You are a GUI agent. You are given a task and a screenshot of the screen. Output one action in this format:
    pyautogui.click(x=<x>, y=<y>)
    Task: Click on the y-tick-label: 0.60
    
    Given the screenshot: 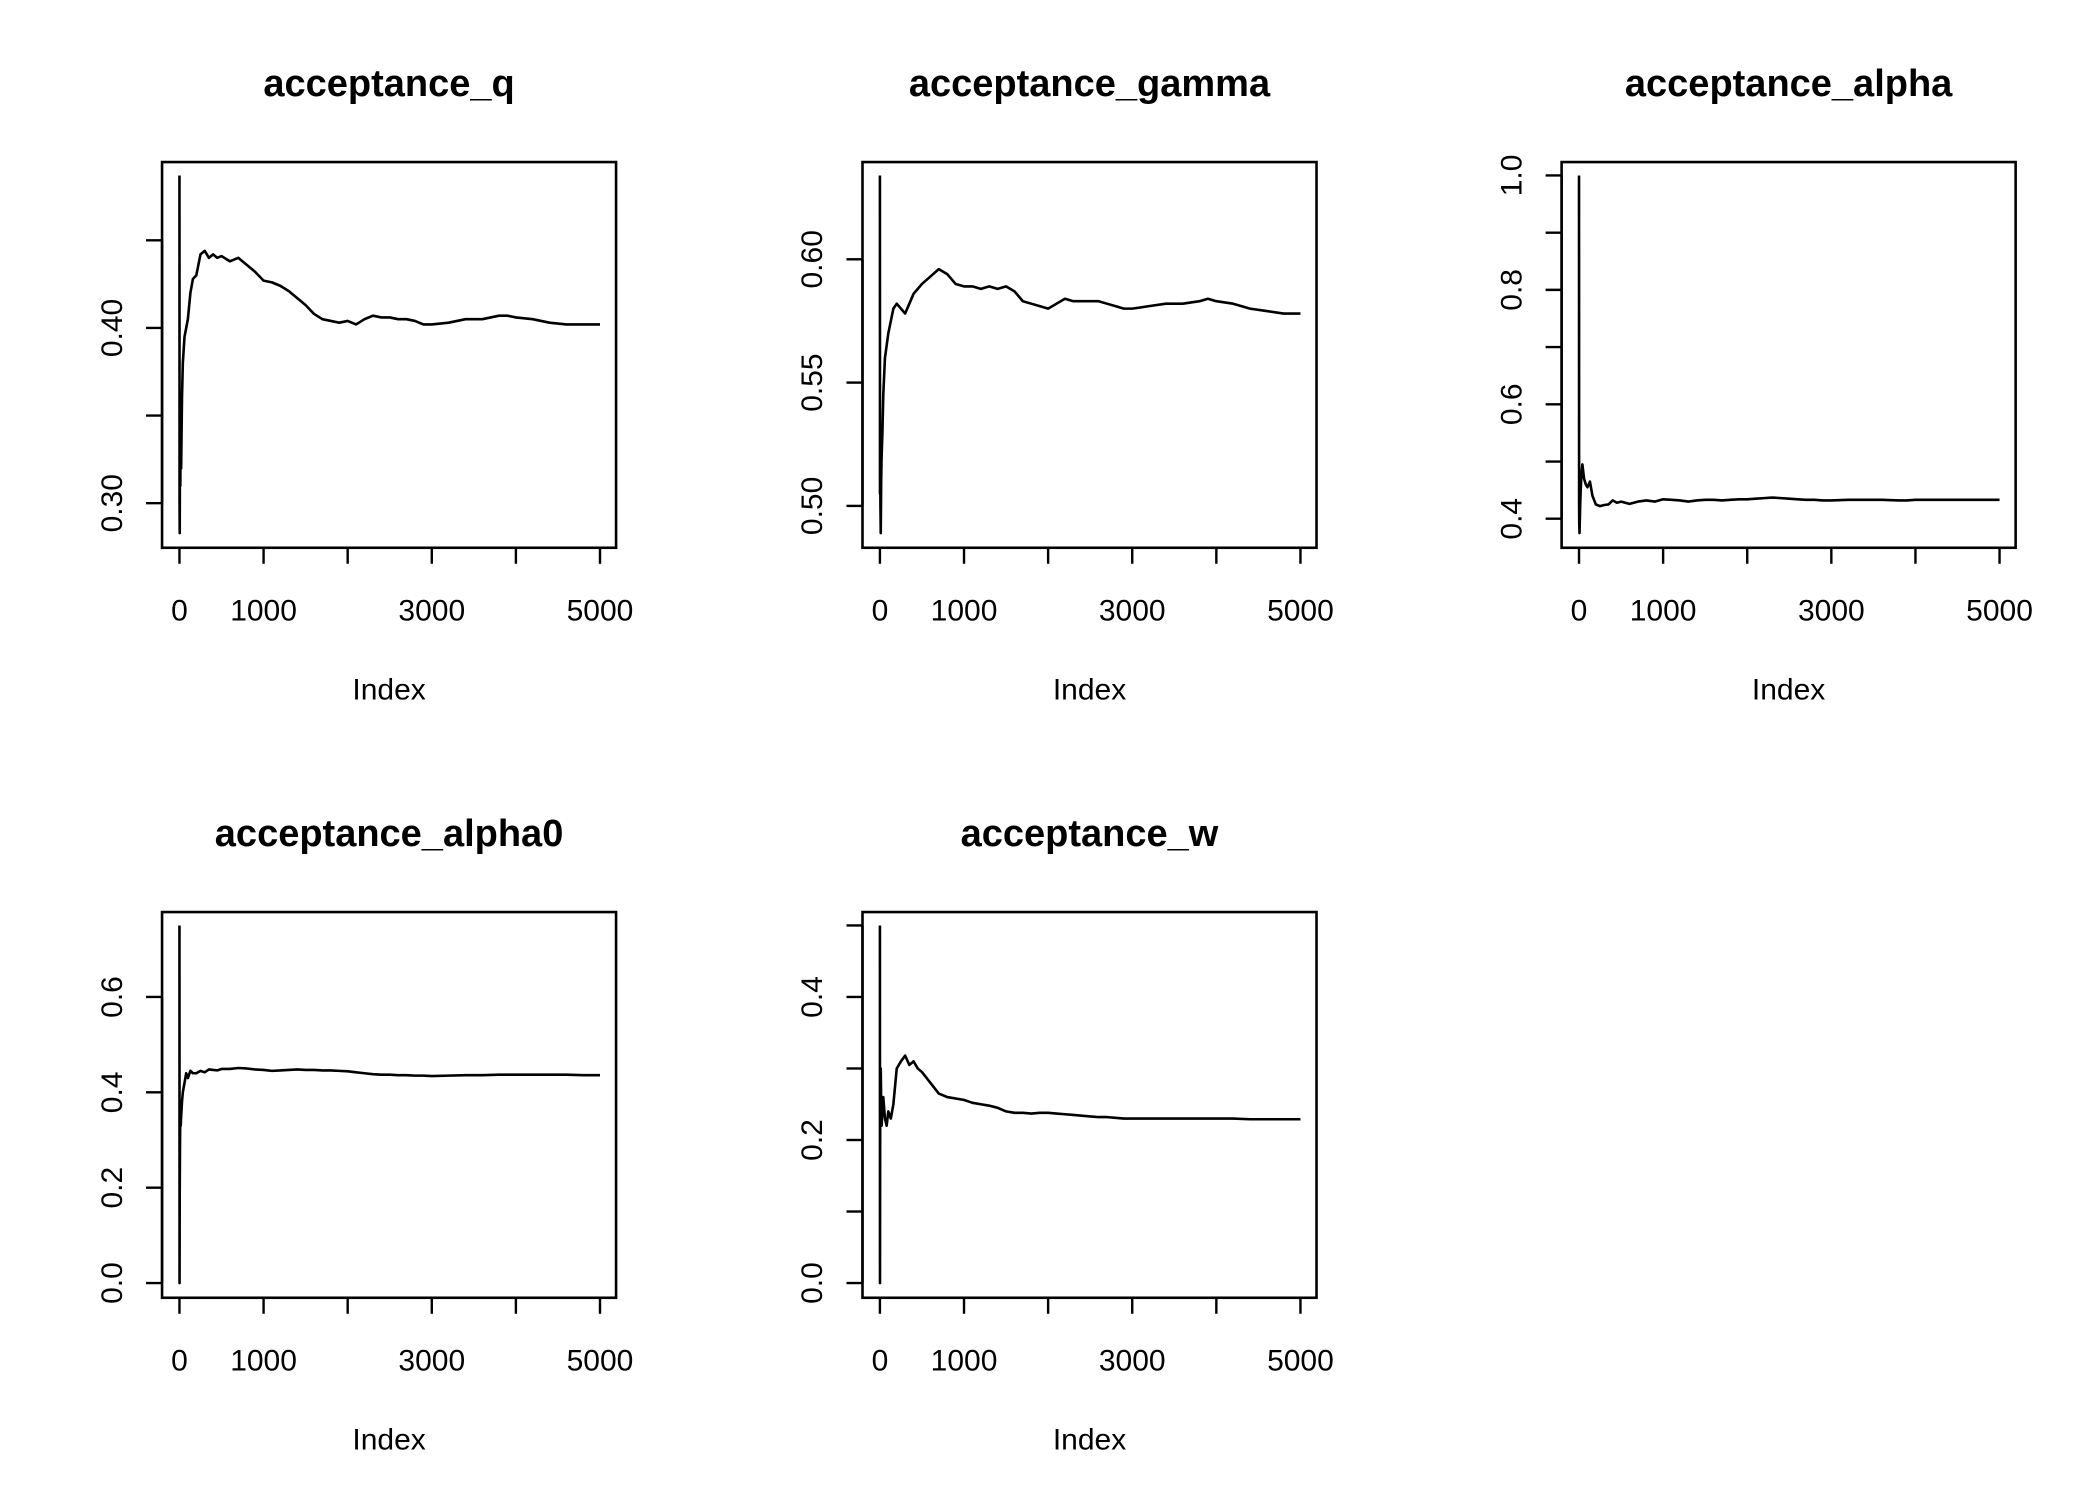 What is the action you would take?
    pyautogui.click(x=812, y=259)
    